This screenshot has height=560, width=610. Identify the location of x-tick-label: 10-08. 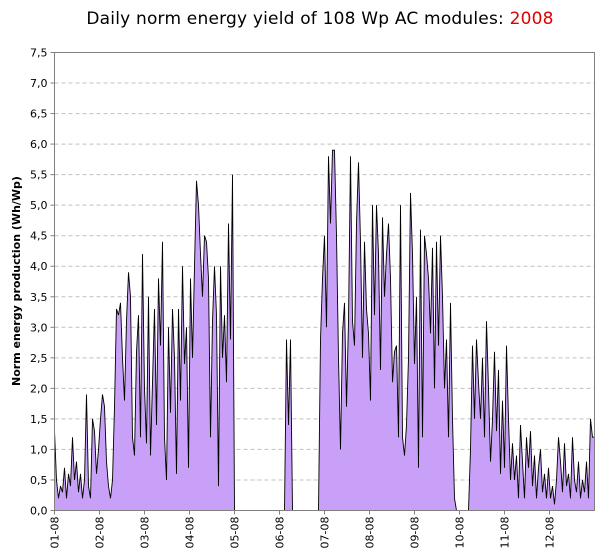
(460, 533).